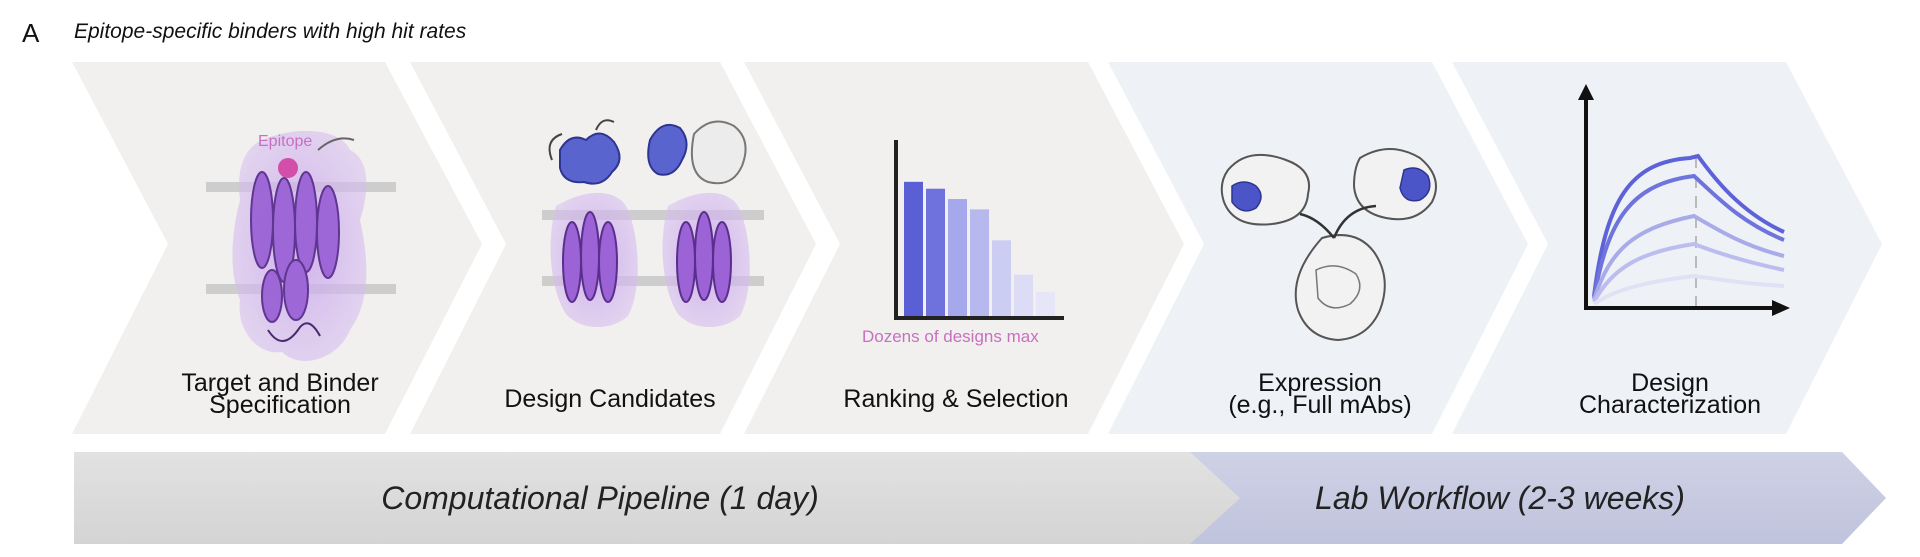 This screenshot has width=1920, height=557. I want to click on ranking-chart: Dozens of designs max, so click(963, 243).